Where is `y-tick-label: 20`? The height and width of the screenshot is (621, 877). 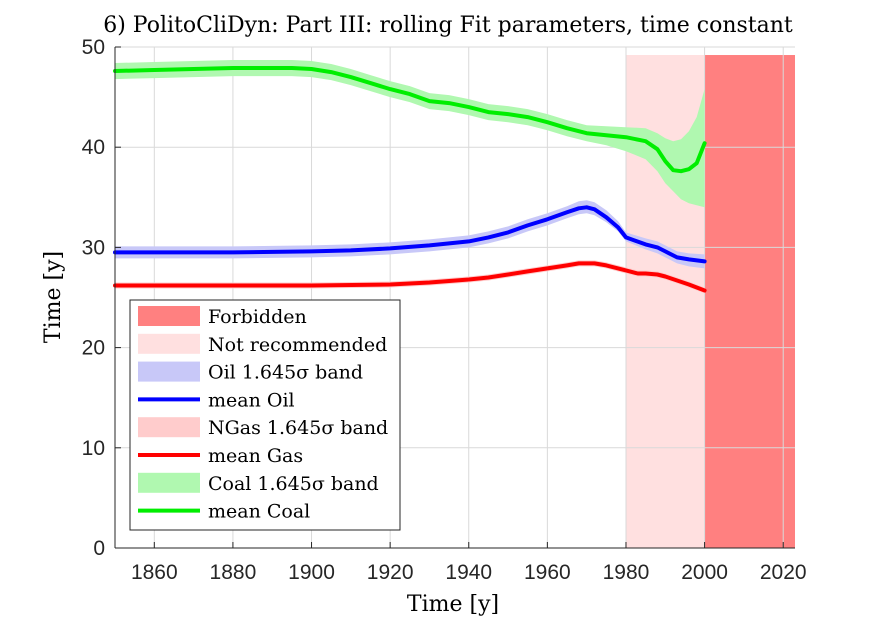
y-tick-label: 20 is located at coordinates (93, 348).